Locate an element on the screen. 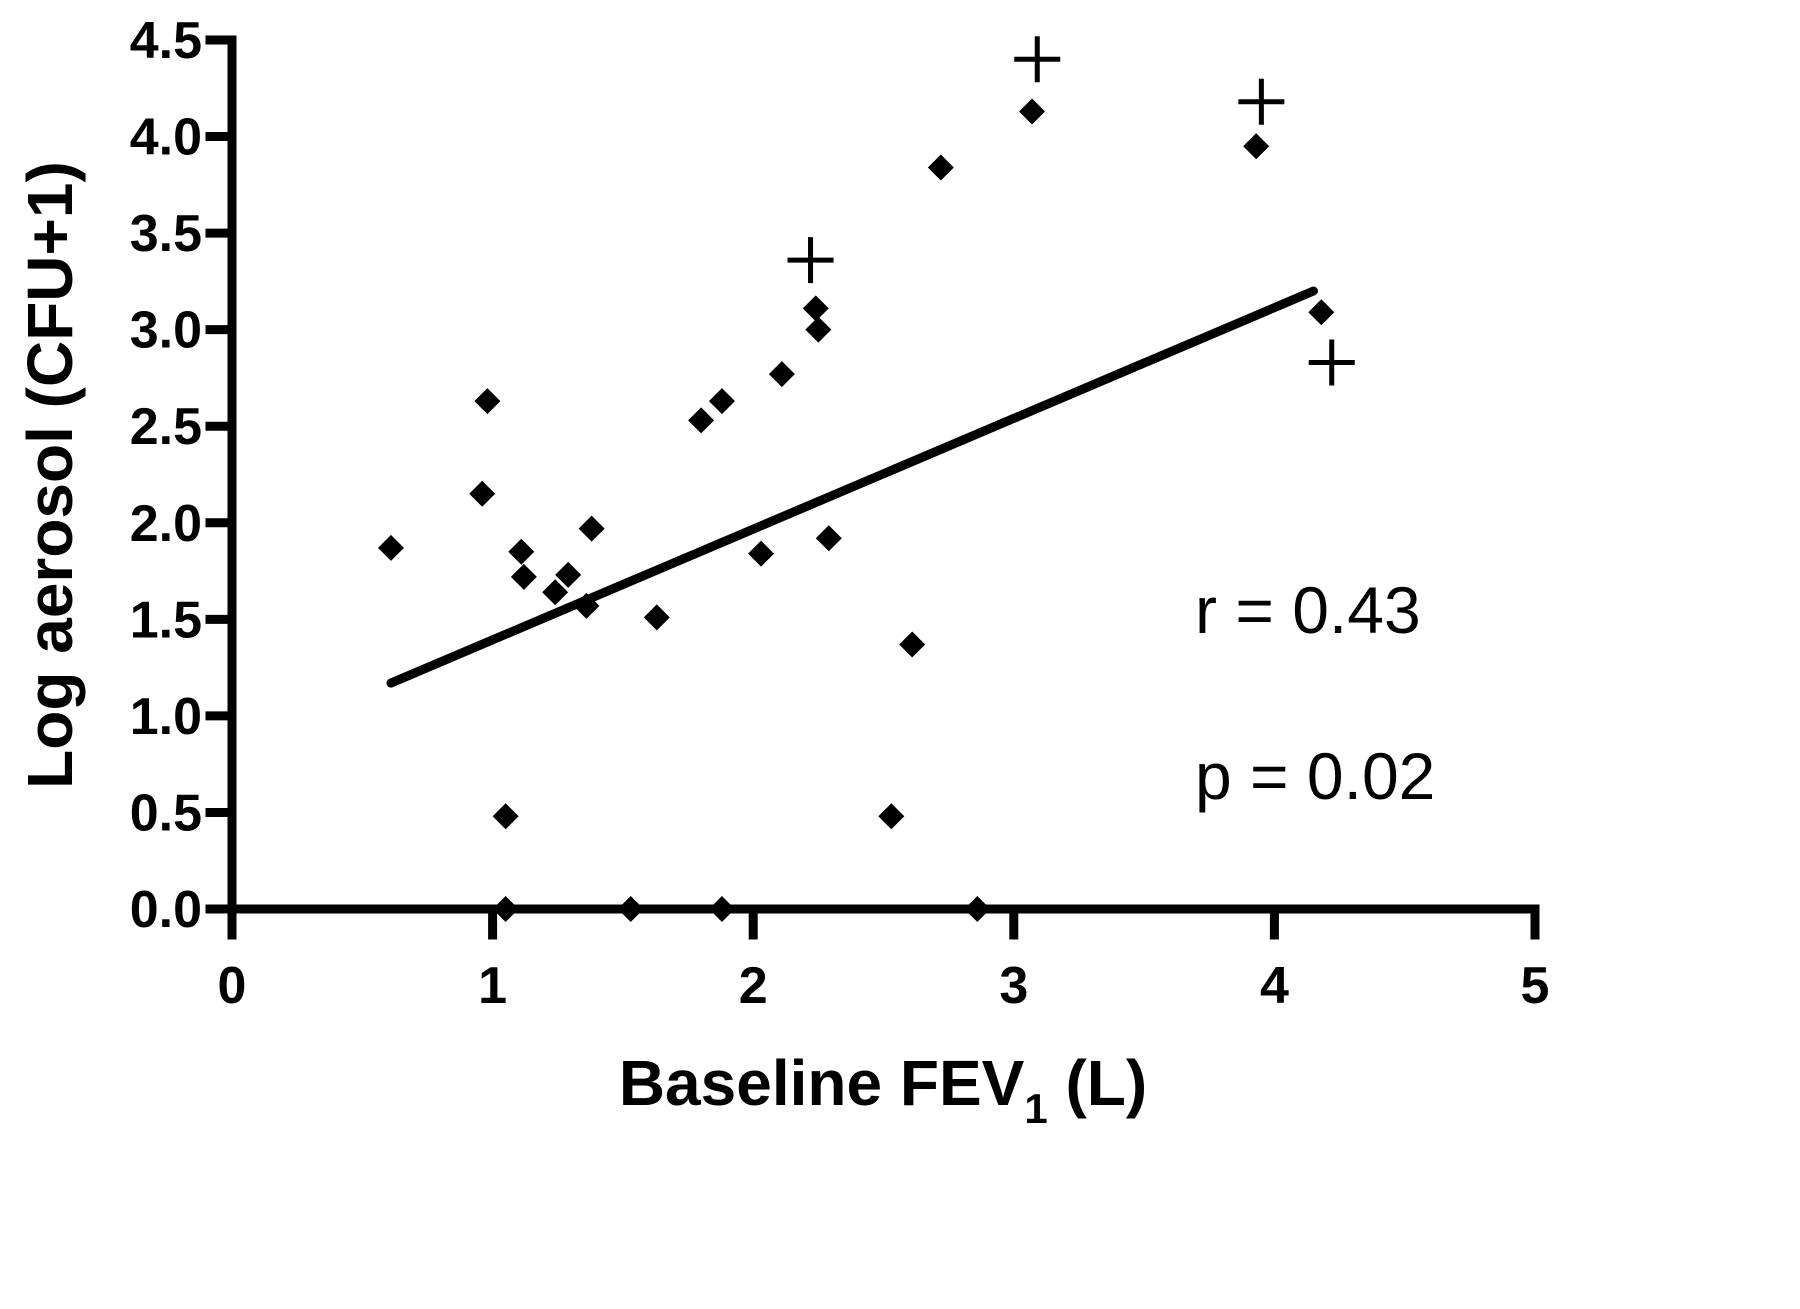 The width and height of the screenshot is (1800, 1309). y-tick-label: 1.0 is located at coordinates (166, 717).